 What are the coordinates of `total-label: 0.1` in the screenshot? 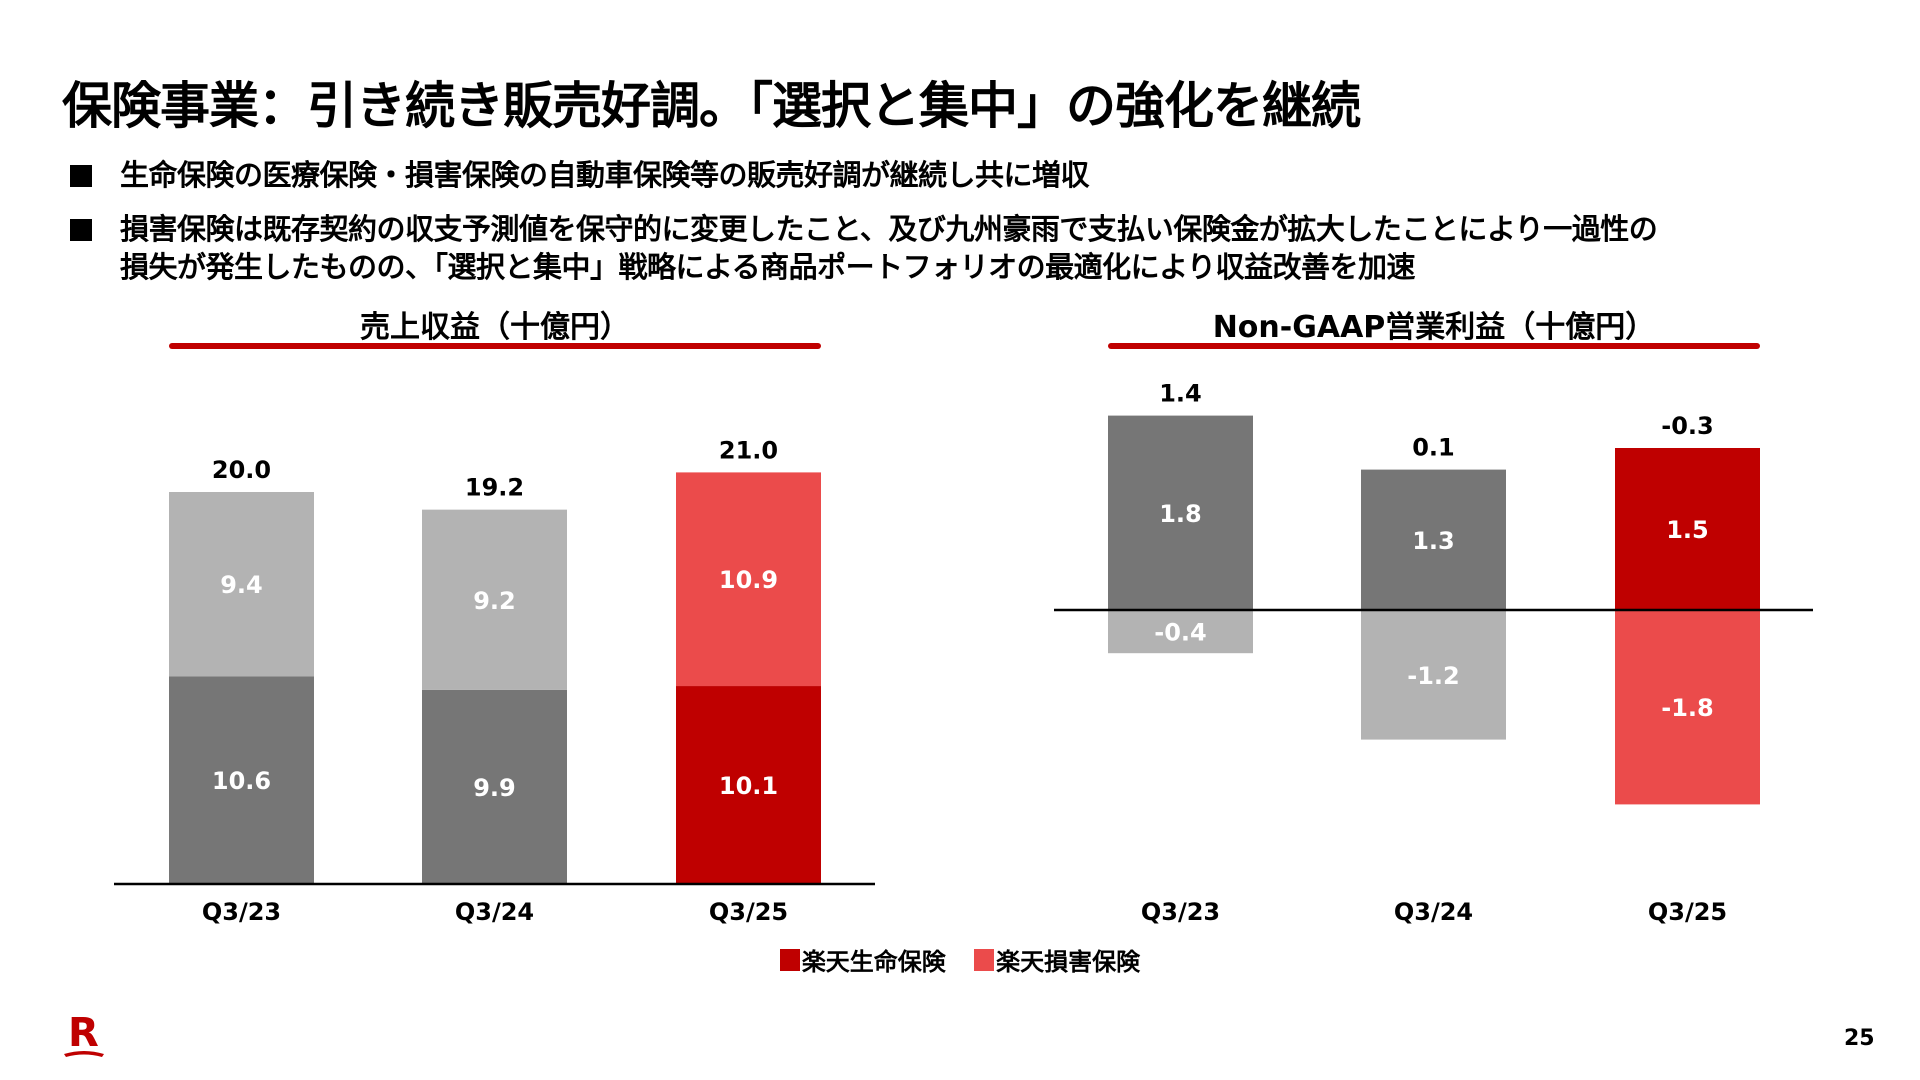 It's located at (1433, 448).